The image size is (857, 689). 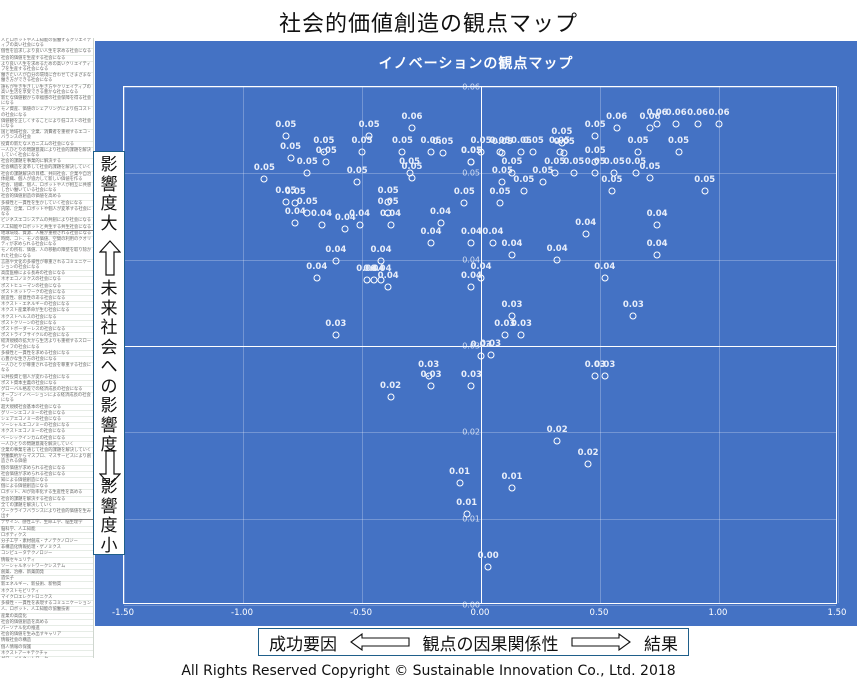 I want to click on sidebar-row: 価値観を正しくすることにより低コストの社会になる, so click(x=46, y=124).